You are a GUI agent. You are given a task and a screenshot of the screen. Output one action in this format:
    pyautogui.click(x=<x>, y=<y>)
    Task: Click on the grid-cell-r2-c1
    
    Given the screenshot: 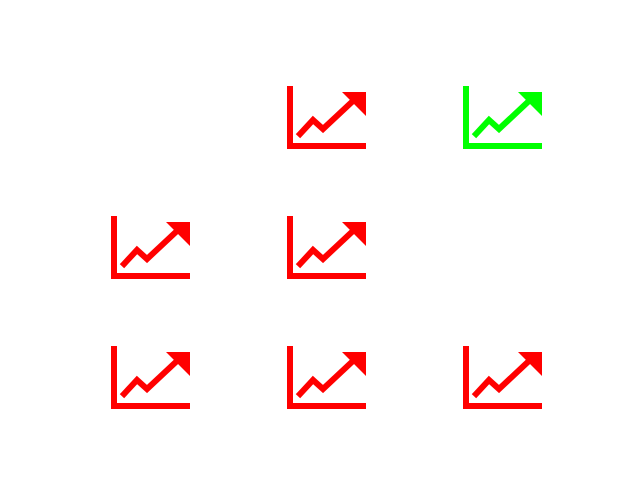 What is the action you would take?
    pyautogui.click(x=150, y=247)
    